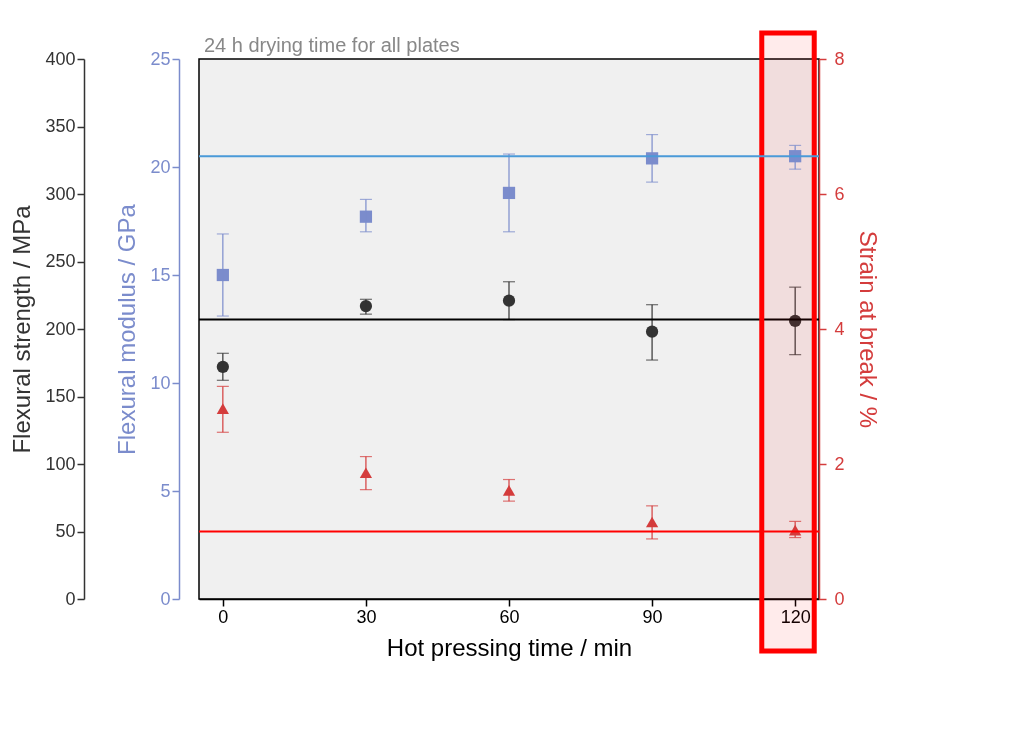 This screenshot has height=738, width=1012. What do you see at coordinates (60, 58) in the screenshot?
I see `y-tick-label: 400` at bounding box center [60, 58].